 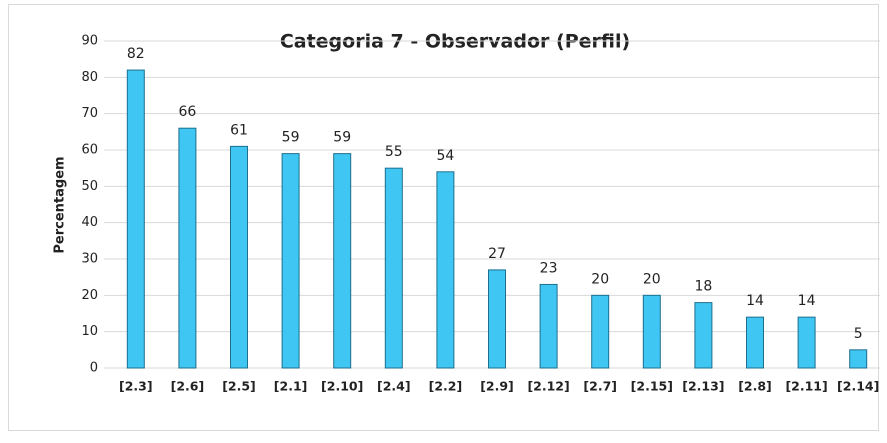 I want to click on y-tick-label: 60, so click(x=89, y=150).